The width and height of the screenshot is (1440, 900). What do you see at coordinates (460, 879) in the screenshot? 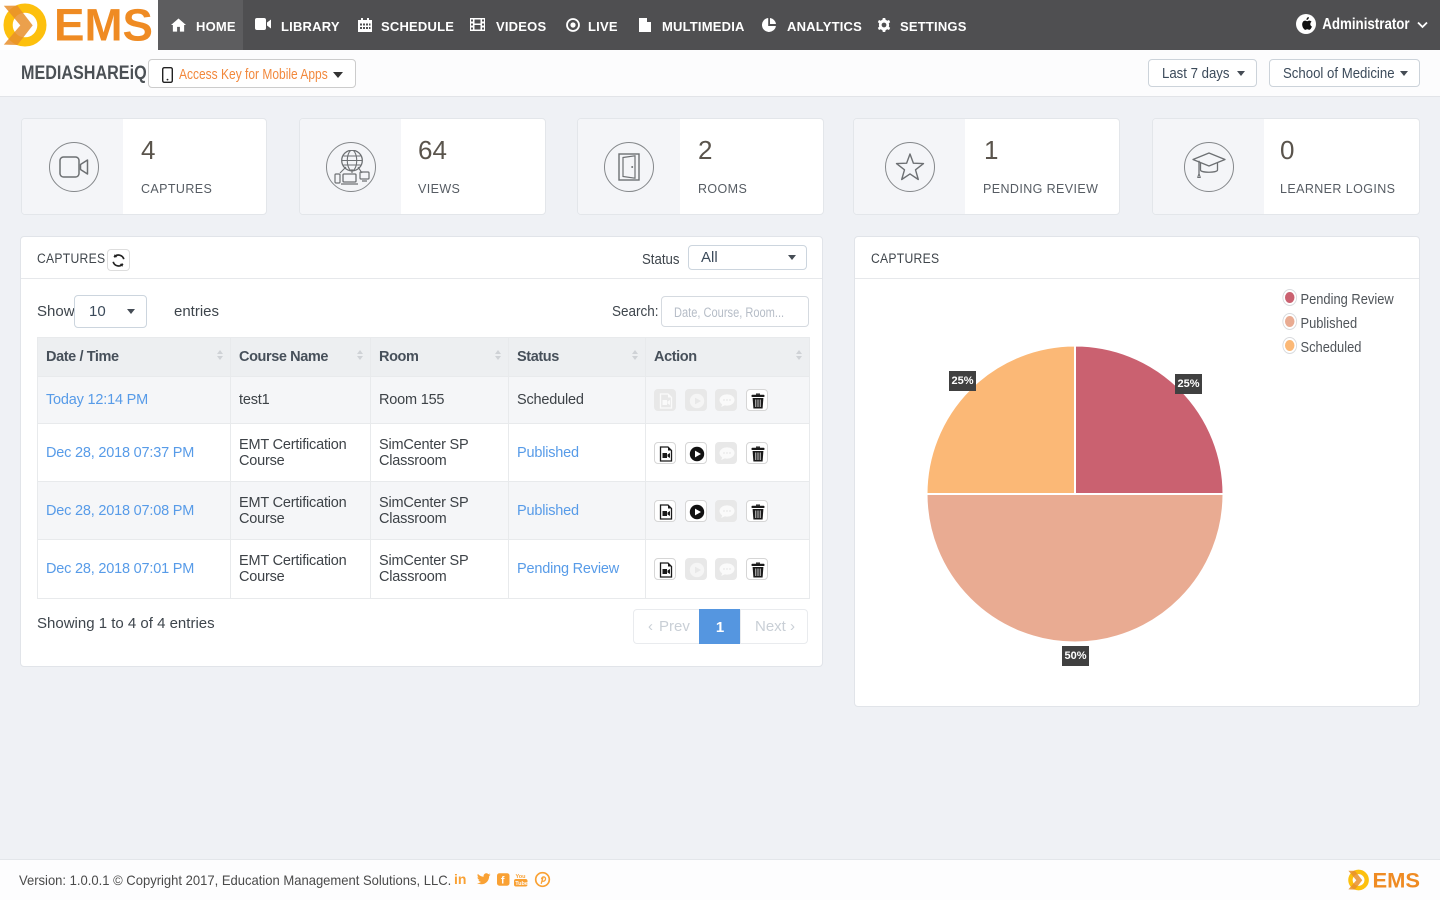
I see `svg-text: in` at bounding box center [460, 879].